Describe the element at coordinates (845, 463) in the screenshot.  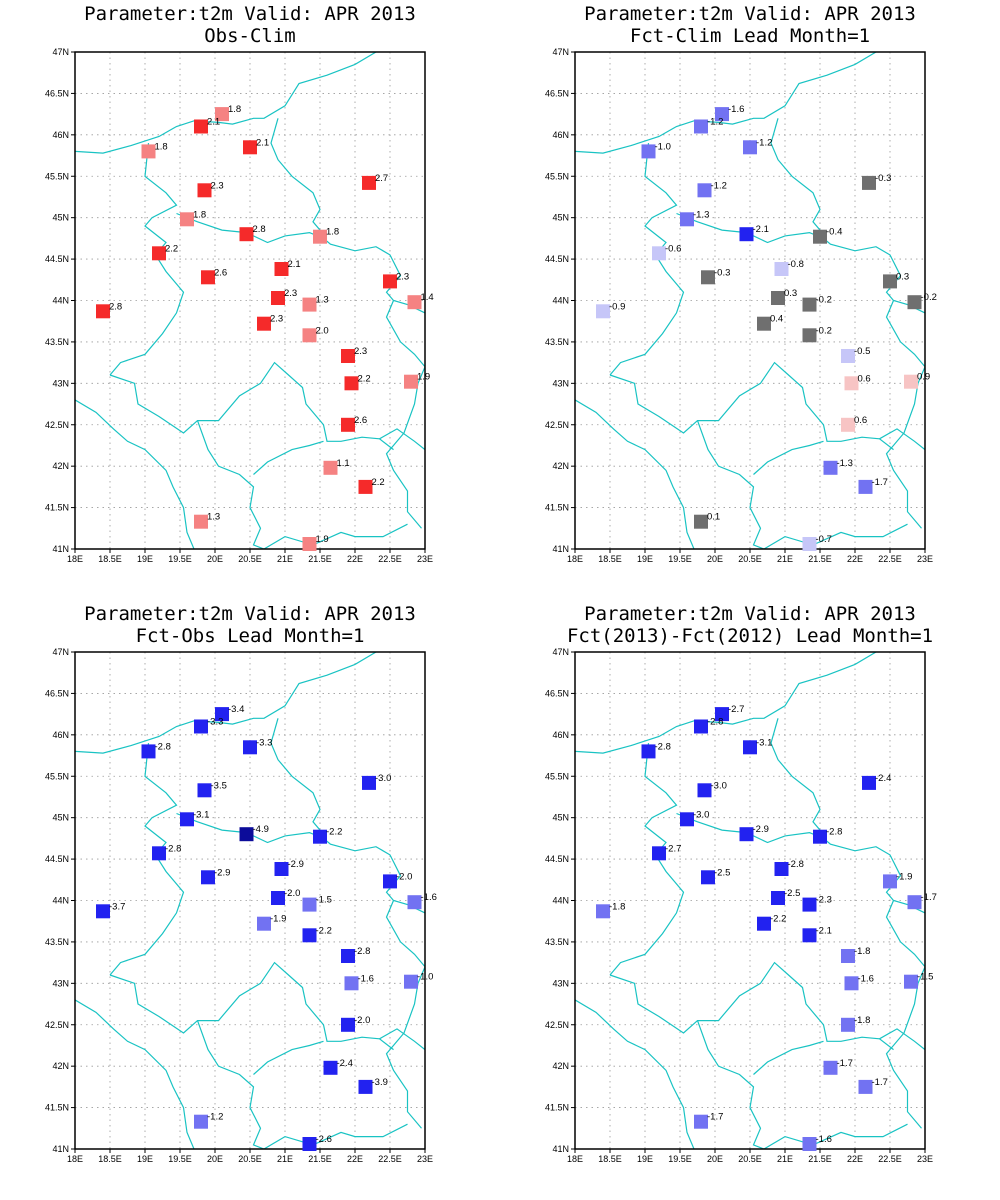
I see `station-value-label: -1.3` at that location.